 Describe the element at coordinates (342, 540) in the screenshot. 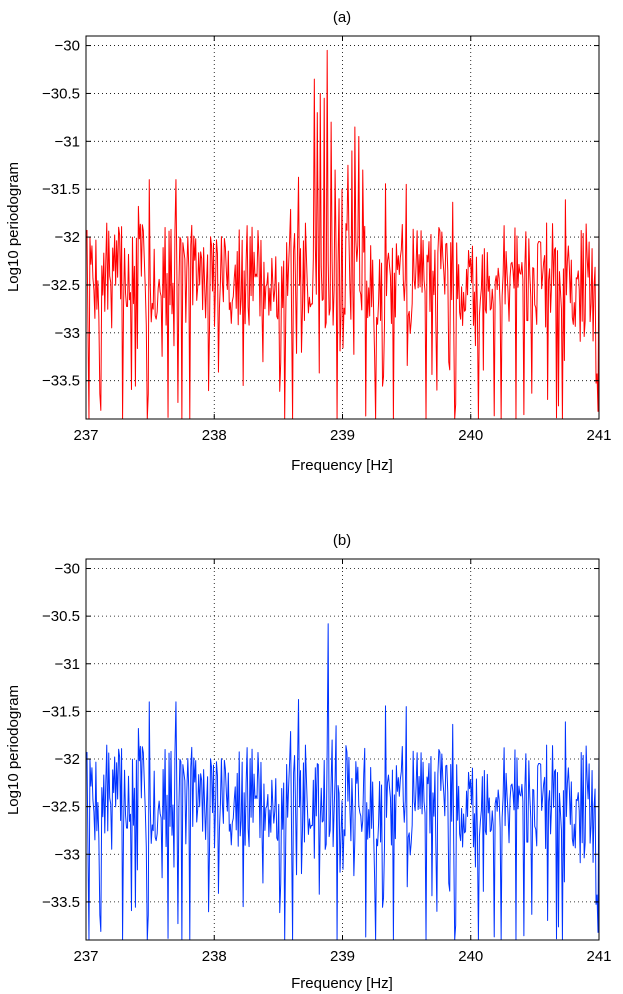

I see `chart-title: (b)` at that location.